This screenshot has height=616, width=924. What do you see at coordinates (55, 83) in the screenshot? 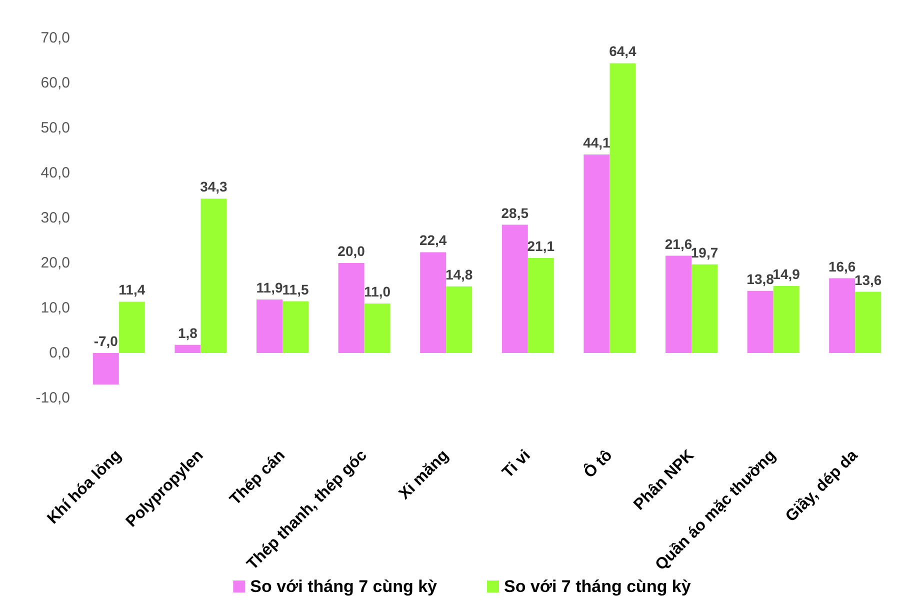
I see `y-tick-label: 60,0` at bounding box center [55, 83].